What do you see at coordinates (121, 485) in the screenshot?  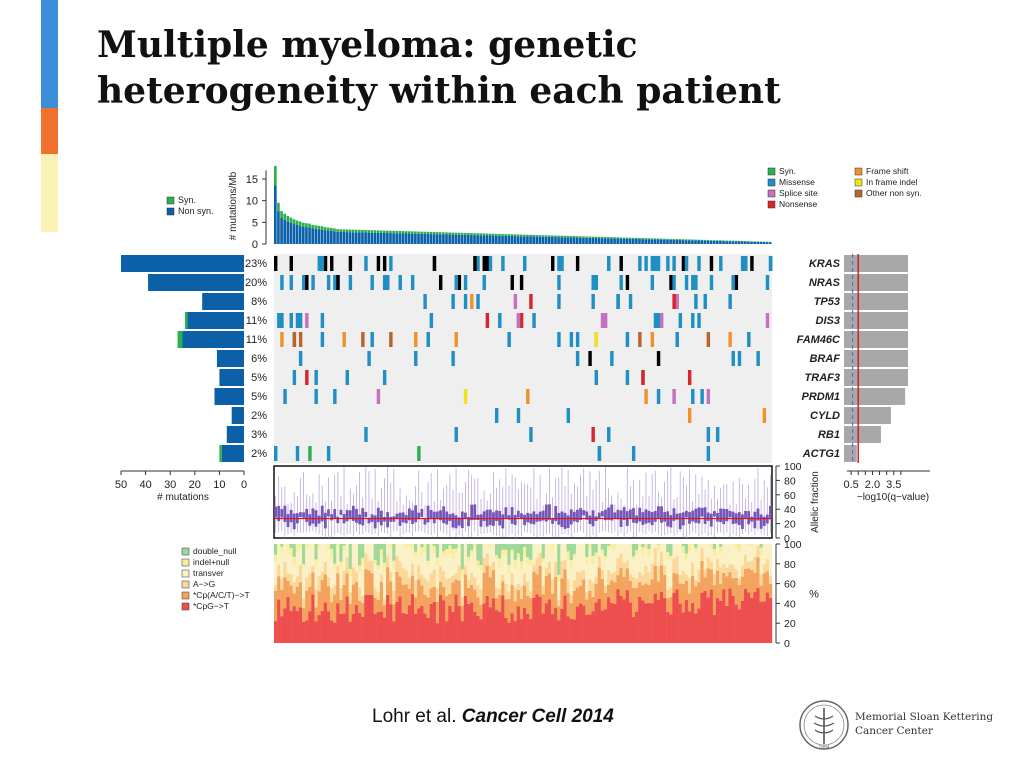 I see `count-x-tick-label: 50` at bounding box center [121, 485].